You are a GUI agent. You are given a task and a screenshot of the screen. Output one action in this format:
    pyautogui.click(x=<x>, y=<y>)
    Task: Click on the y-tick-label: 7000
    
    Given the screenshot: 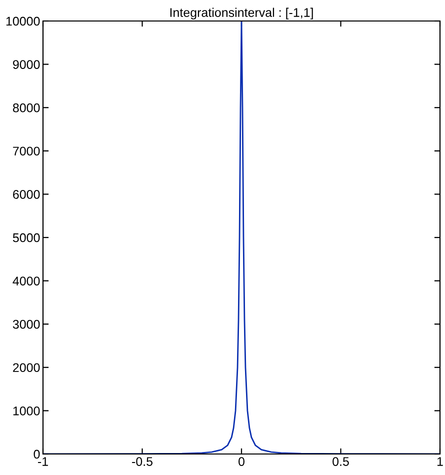 What is the action you would take?
    pyautogui.click(x=26, y=151)
    